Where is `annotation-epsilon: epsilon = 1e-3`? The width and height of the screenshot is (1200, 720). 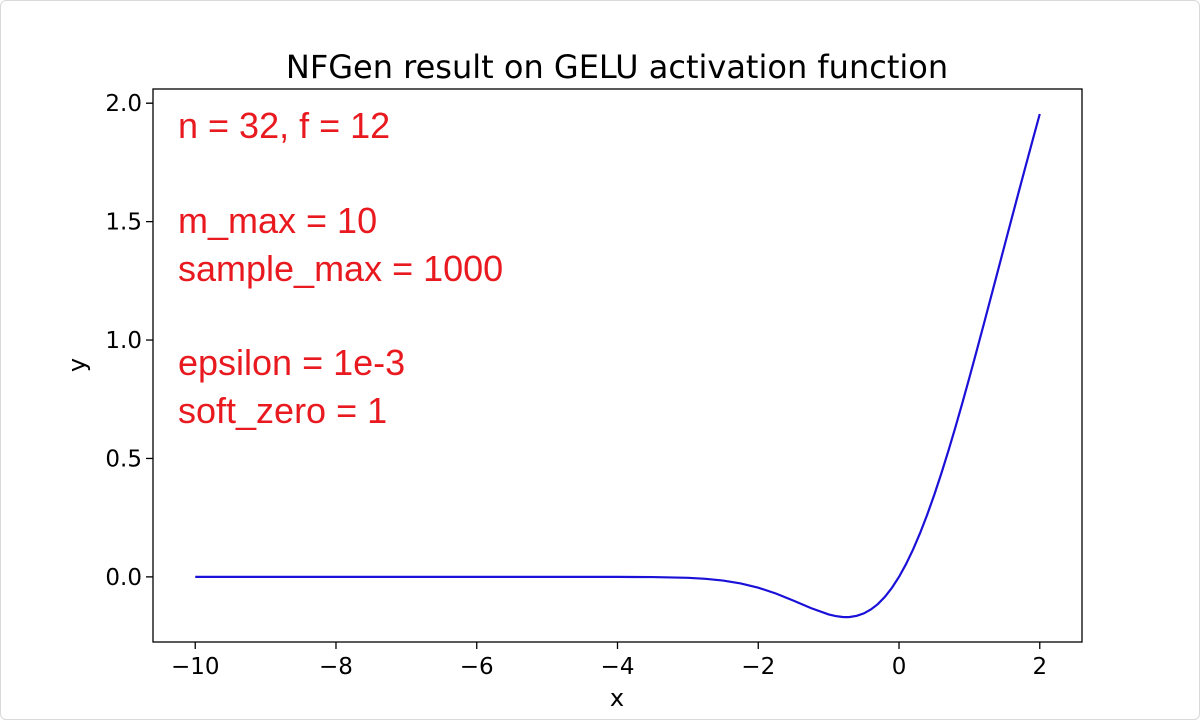
annotation-epsilon: epsilon = 1e-3 is located at coordinates (291, 362).